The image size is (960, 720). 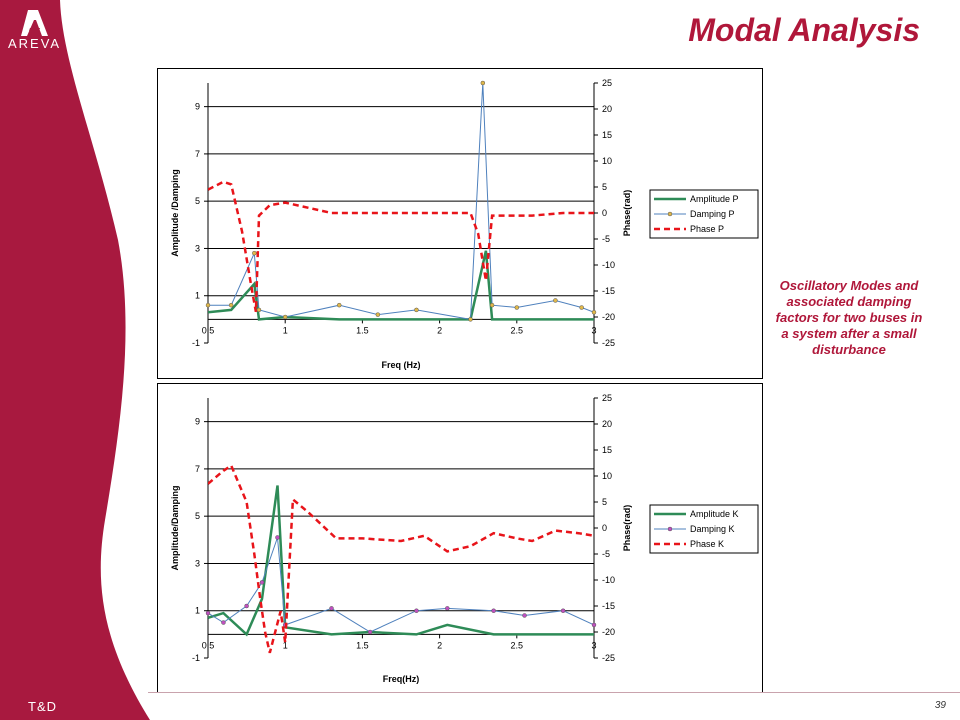 What do you see at coordinates (35, 43) in the screenshot?
I see `brand-wordmark: AREVA` at bounding box center [35, 43].